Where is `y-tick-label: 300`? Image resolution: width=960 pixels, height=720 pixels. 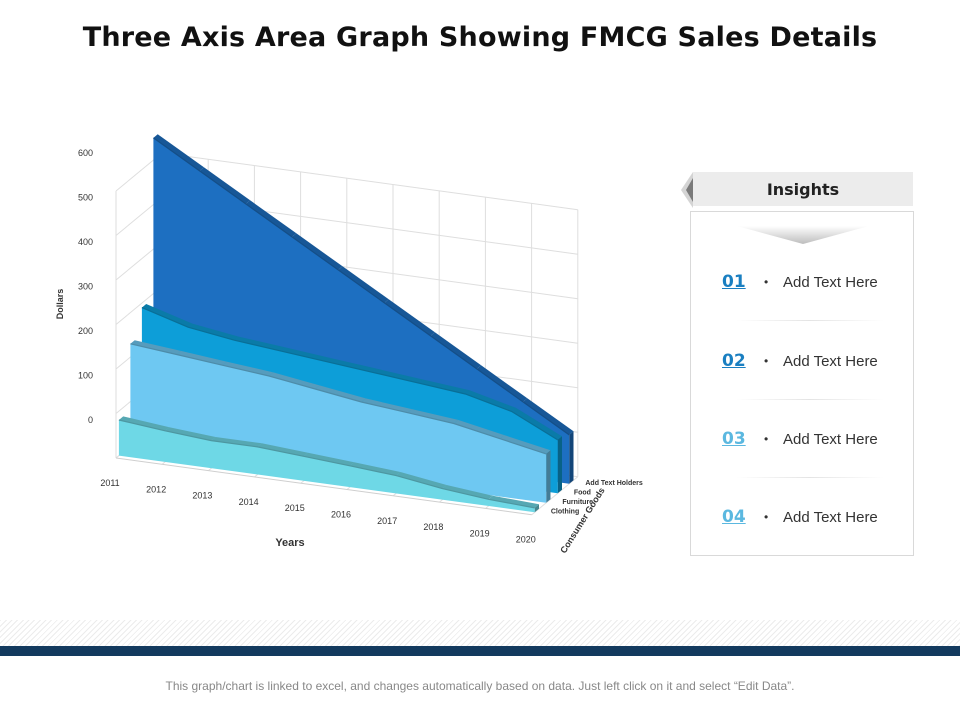
y-tick-label: 300 is located at coordinates (85, 287).